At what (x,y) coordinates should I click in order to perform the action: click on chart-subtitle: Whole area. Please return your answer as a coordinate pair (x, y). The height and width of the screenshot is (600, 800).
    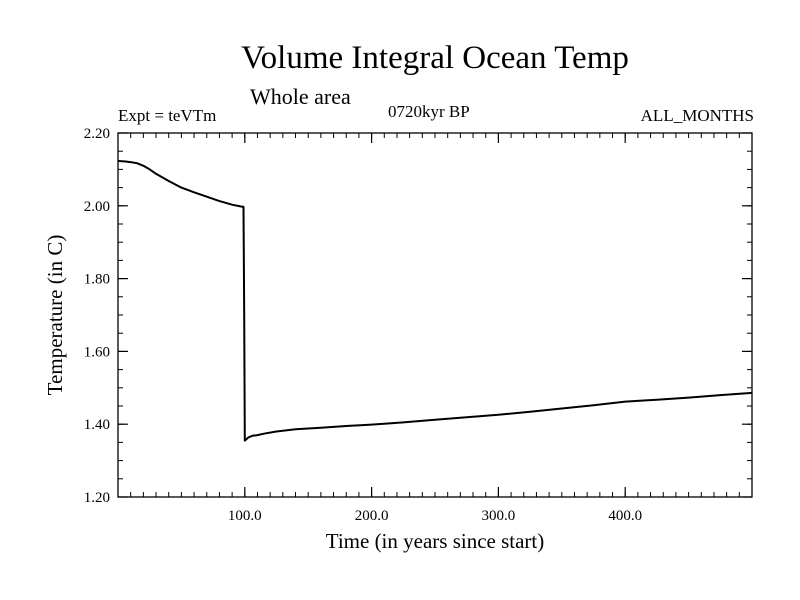
    Looking at the image, I should click on (300, 96).